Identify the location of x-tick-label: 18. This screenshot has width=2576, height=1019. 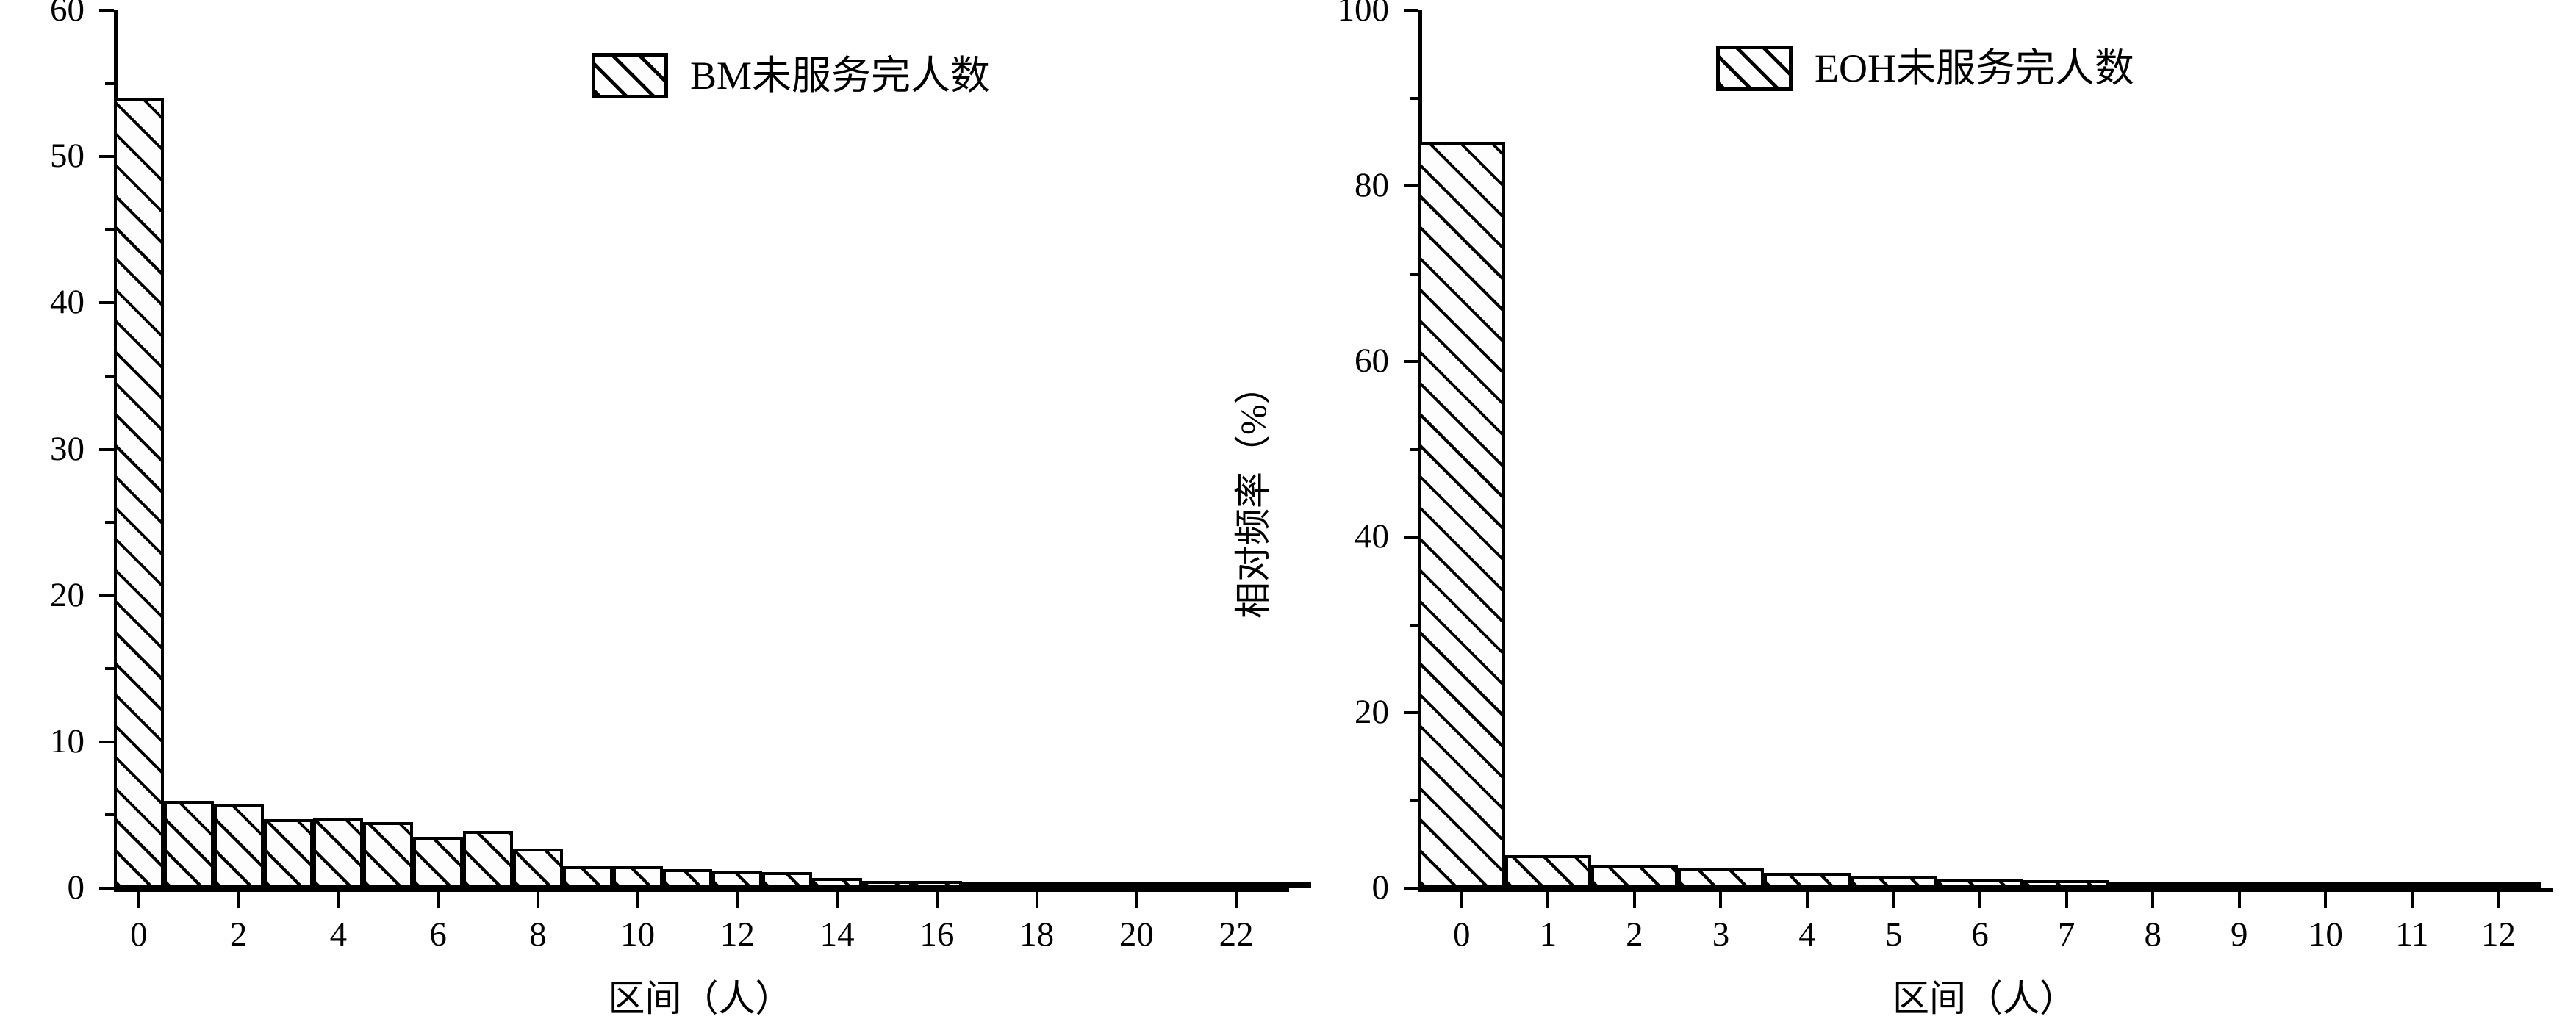
(1037, 934).